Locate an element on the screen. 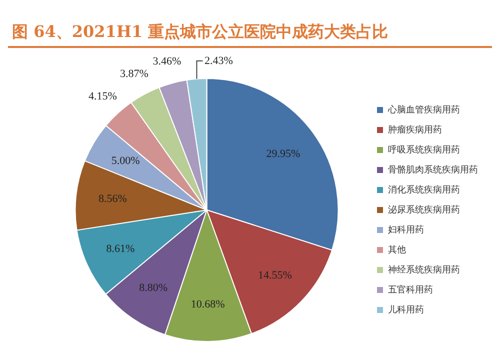  chart-title: 图 64、2021H1 重点城市公立医院中成药大类占比 is located at coordinates (250, 28).